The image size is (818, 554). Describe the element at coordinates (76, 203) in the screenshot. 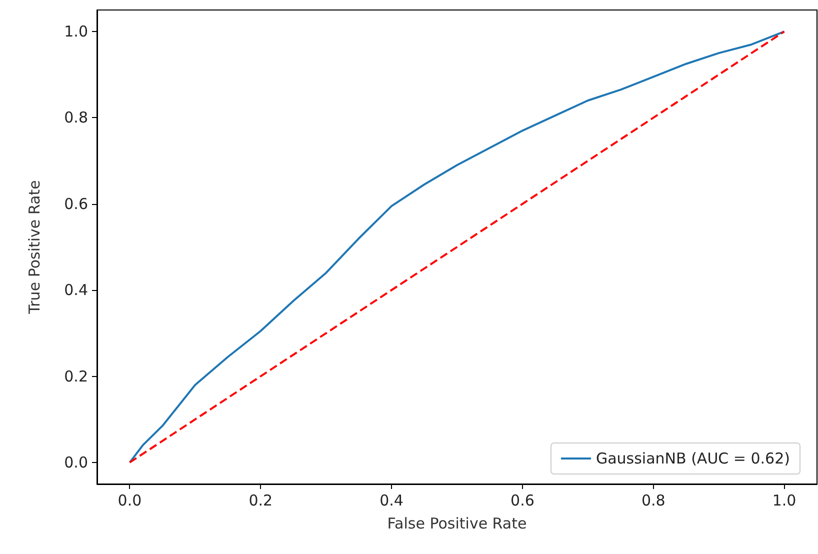

I see `y-tick-label: 0.6` at that location.